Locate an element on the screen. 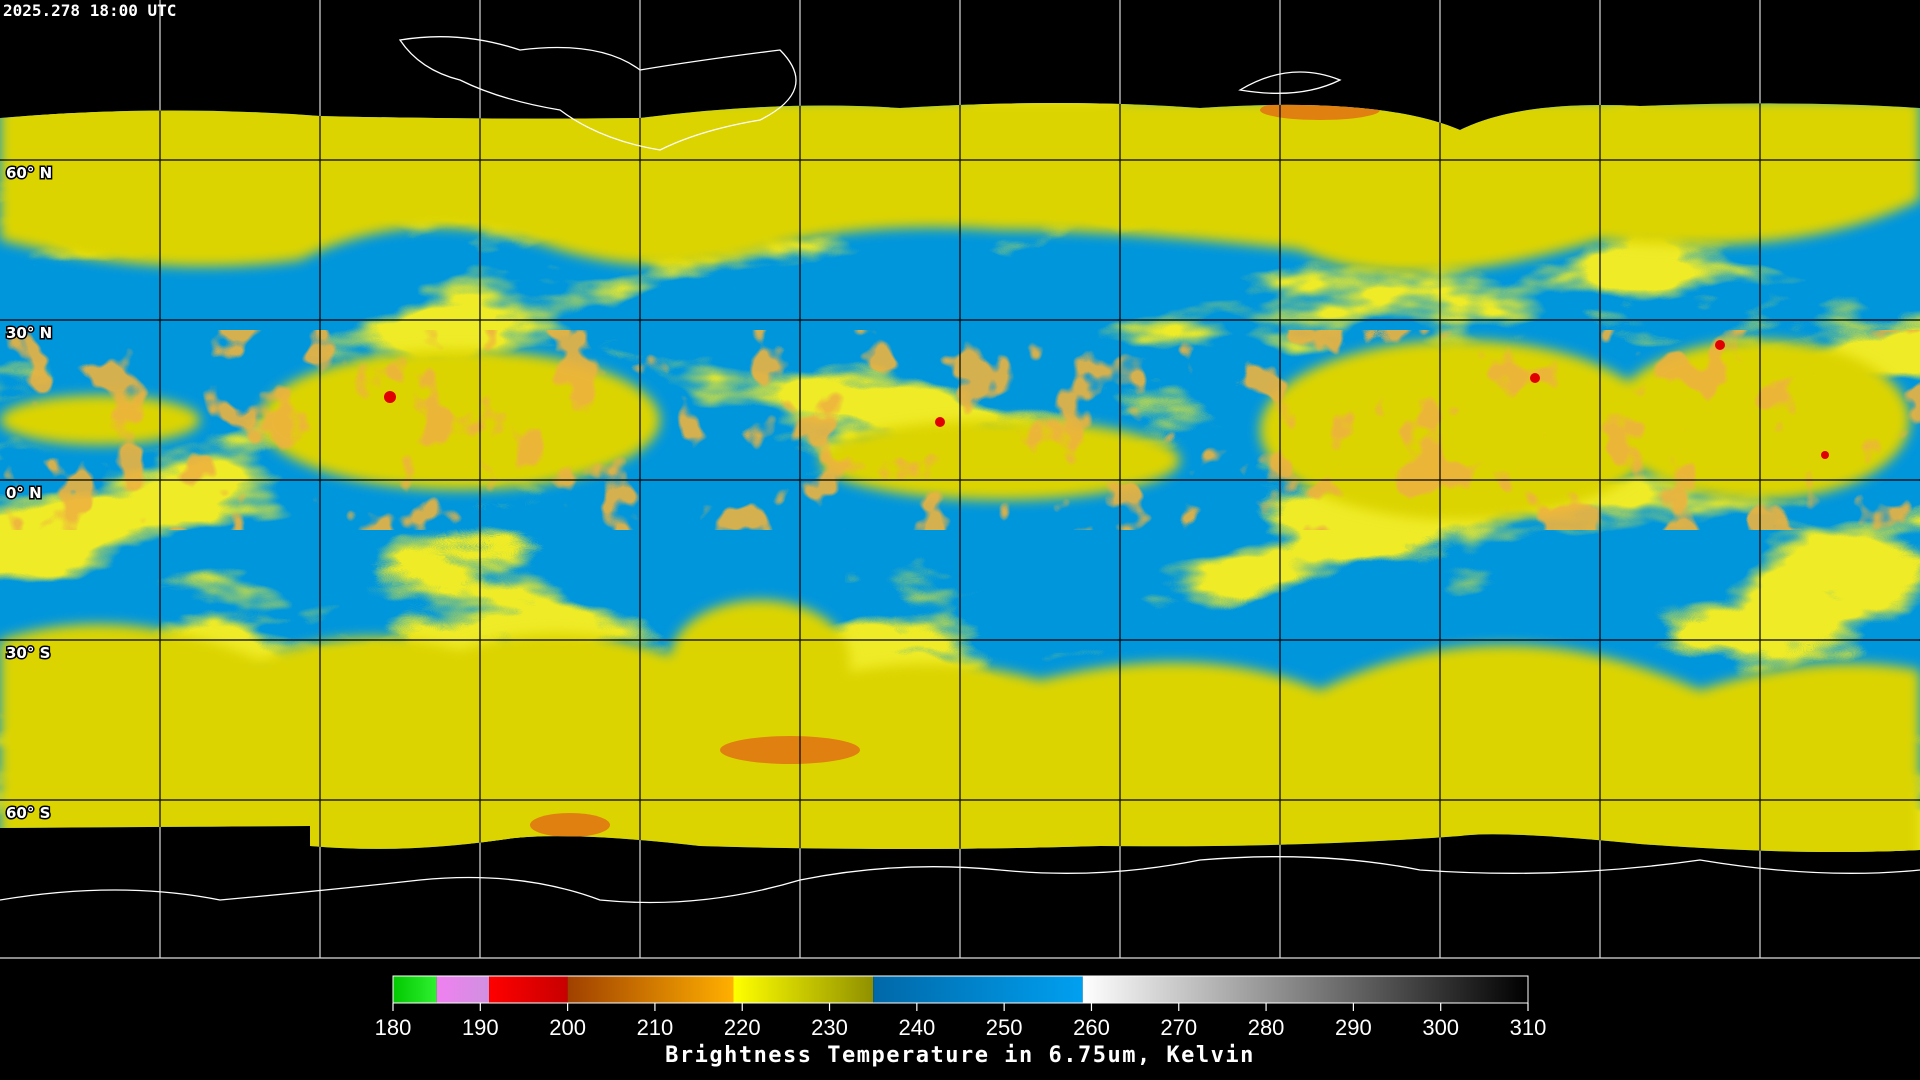  colorbar-tick-label: 230 is located at coordinates (829, 1027).